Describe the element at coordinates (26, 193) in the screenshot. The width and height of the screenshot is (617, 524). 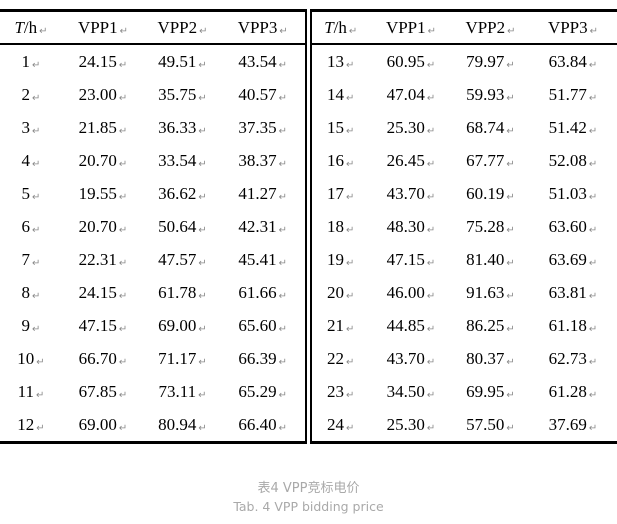
I see `cell-value: 5` at that location.